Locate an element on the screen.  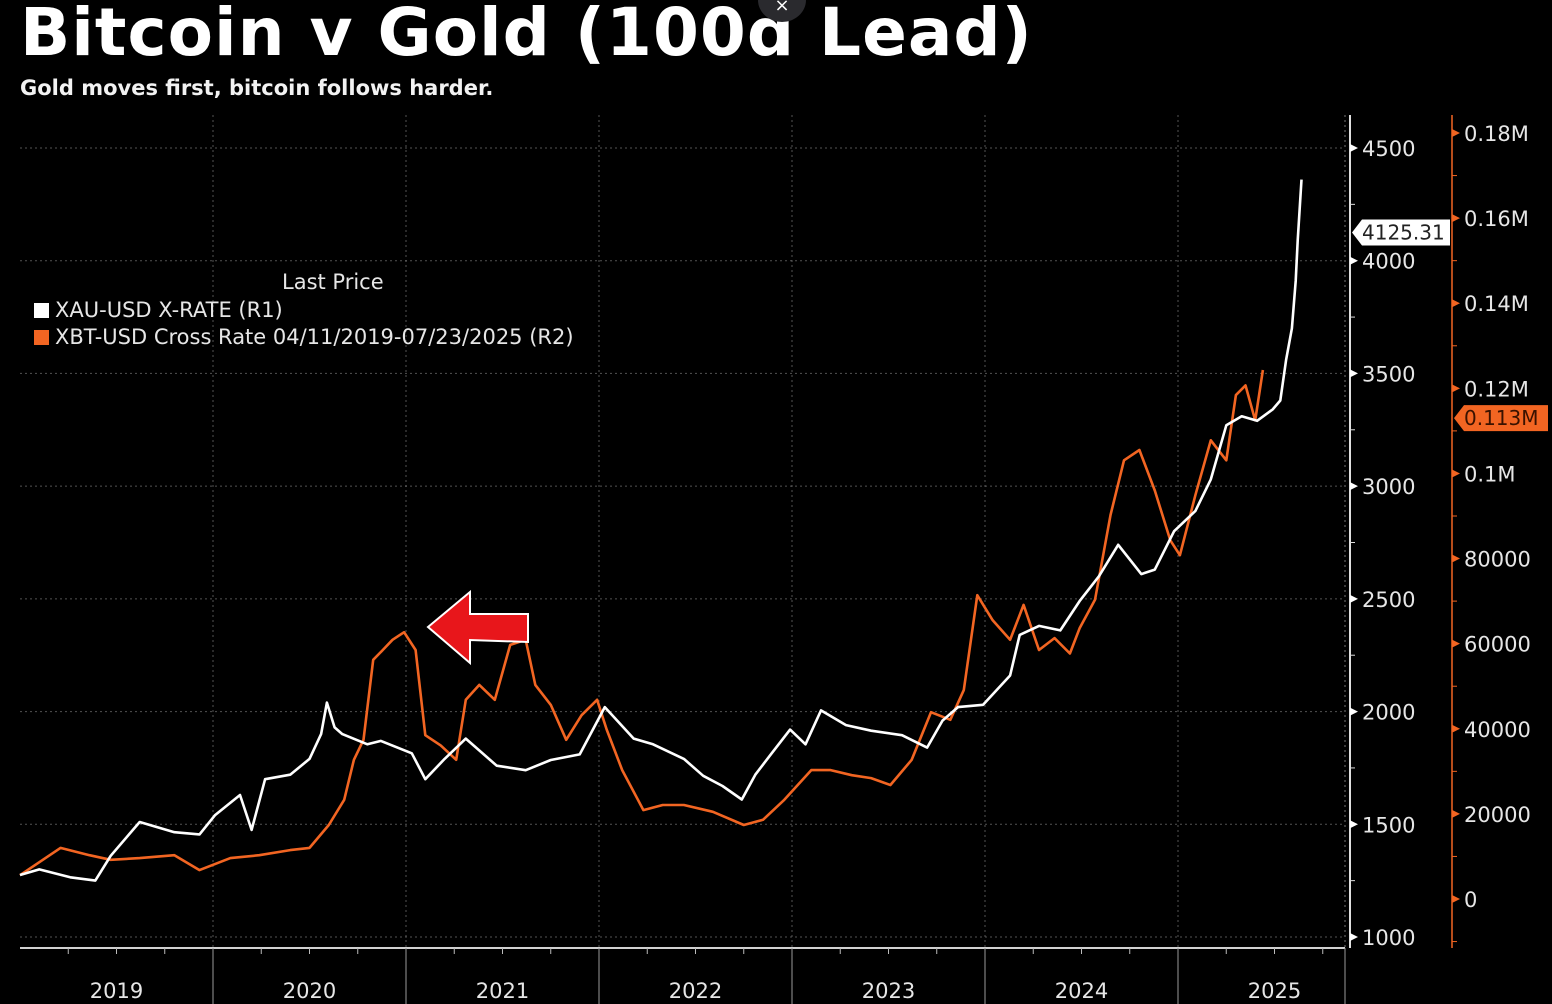
gold-last-value-label: 4125.31 is located at coordinates (1403, 232).